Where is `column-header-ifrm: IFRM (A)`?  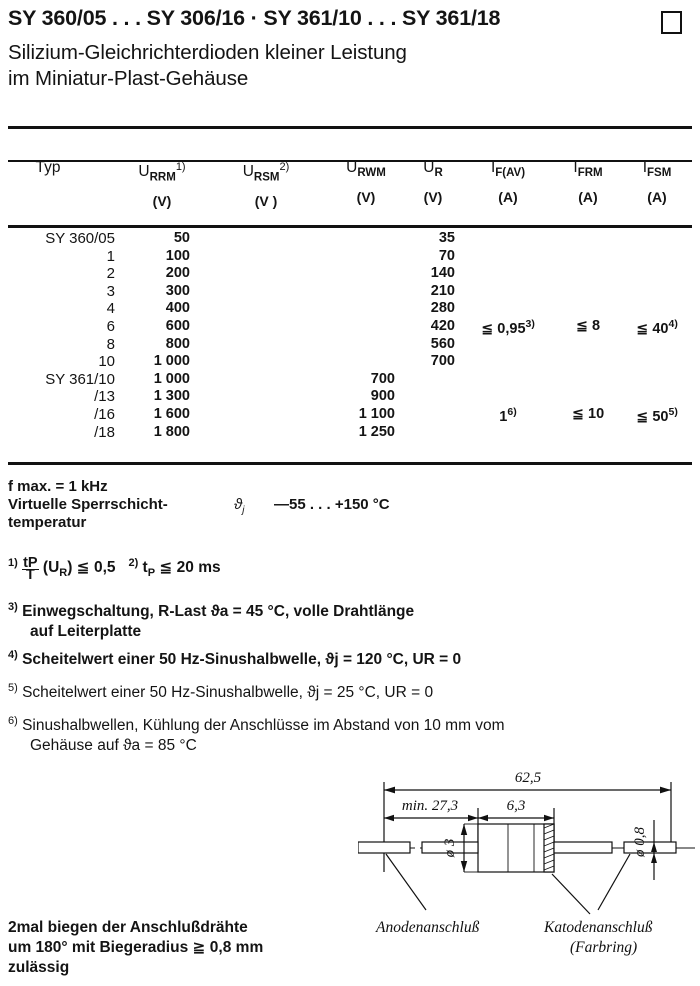 column-header-ifrm: IFRM (A) is located at coordinates (587, 182).